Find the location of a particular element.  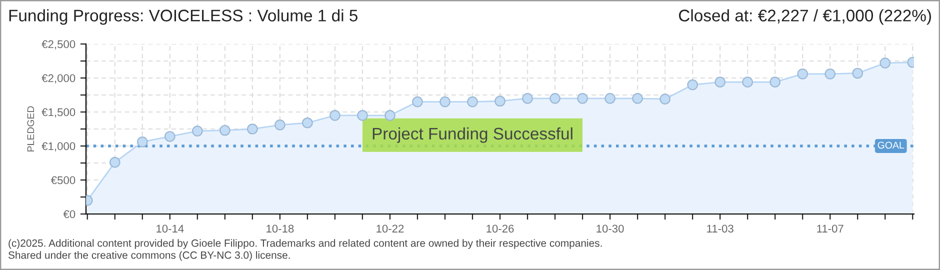

y-tick-label: €500 is located at coordinates (63, 180).